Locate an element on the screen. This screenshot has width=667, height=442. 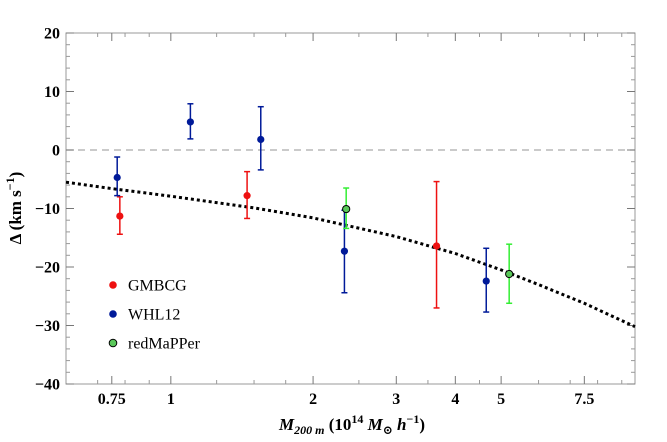
y-tick-label: −20 is located at coordinates (47, 268).